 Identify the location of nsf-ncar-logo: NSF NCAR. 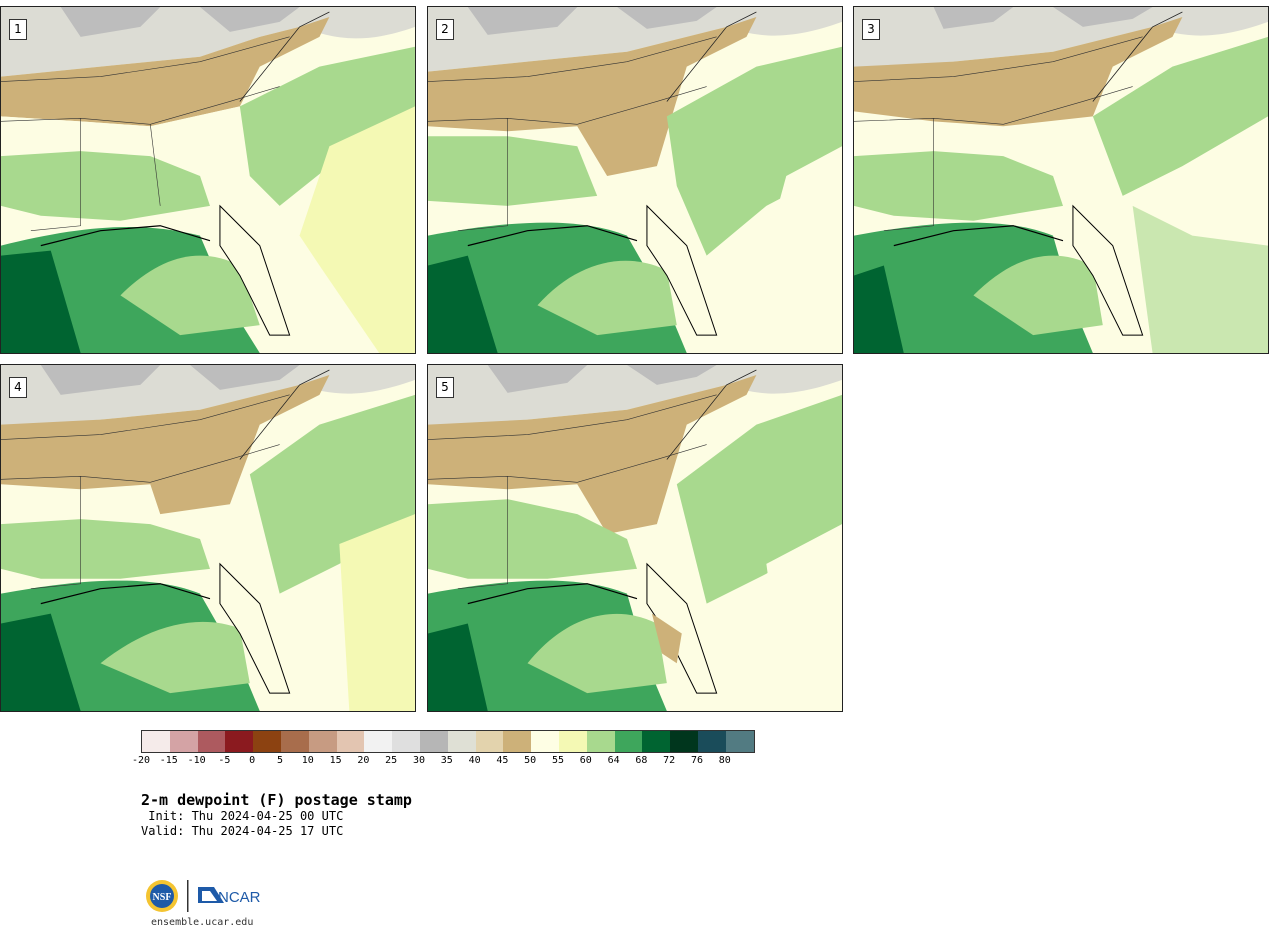
(209, 897).